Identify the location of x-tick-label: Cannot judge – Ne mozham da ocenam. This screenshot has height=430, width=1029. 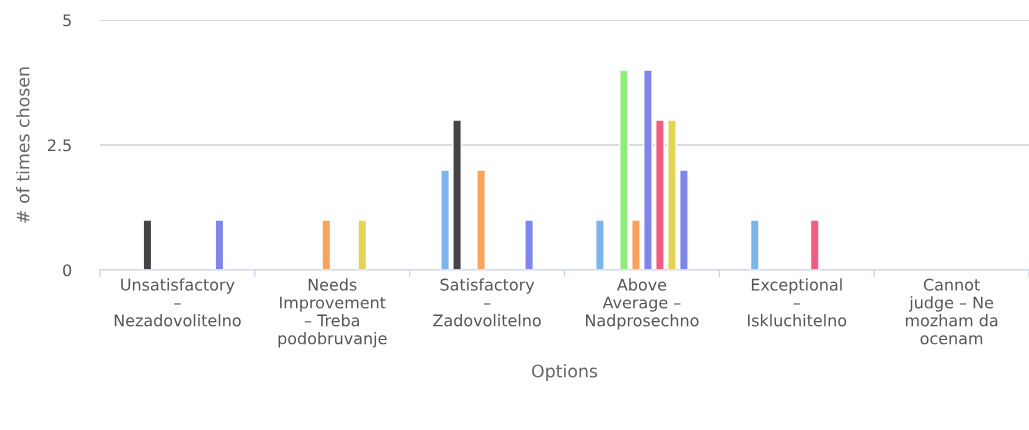
(951, 311).